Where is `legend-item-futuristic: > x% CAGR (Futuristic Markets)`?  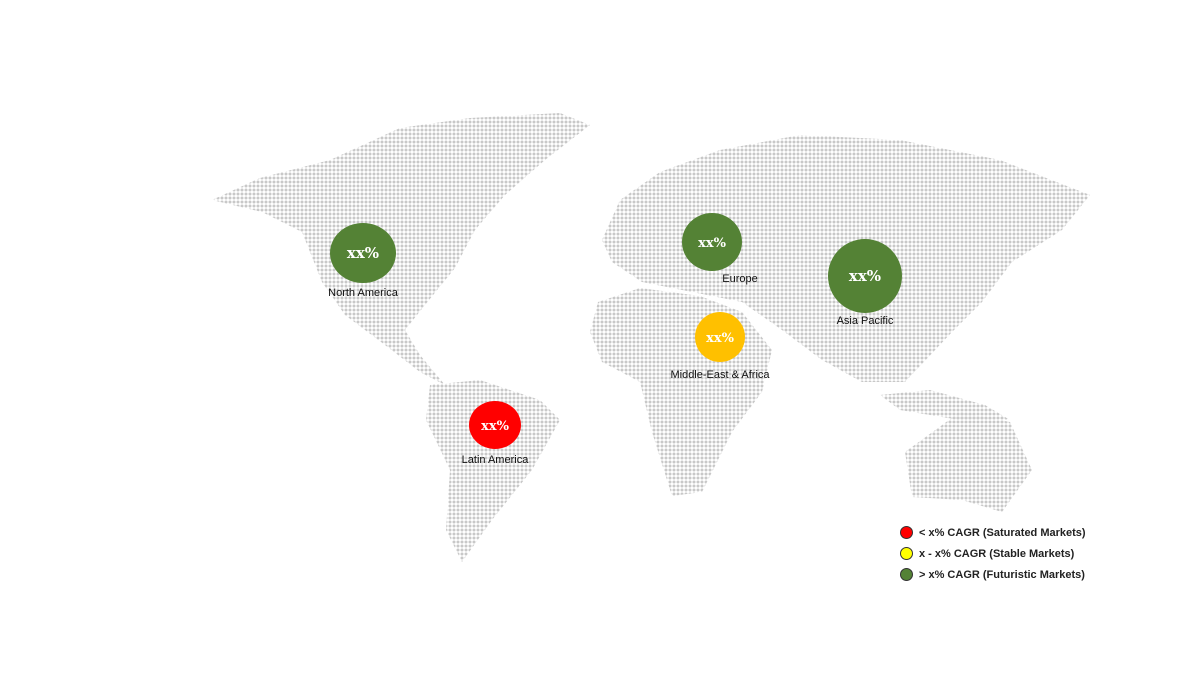
legend-item-futuristic: > x% CAGR (Futuristic Markets) is located at coordinates (993, 574).